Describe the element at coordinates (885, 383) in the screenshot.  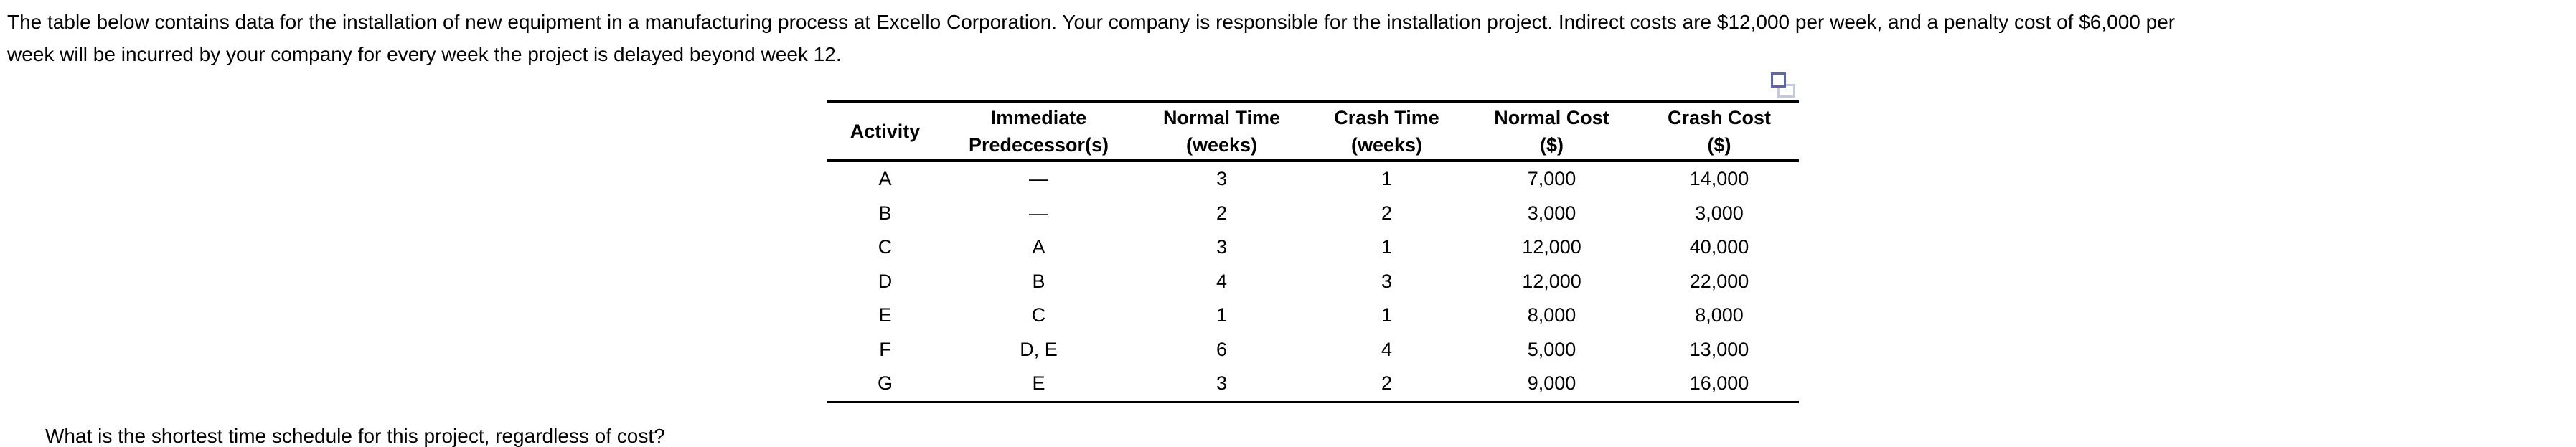
I see `cell-activity: G` at that location.